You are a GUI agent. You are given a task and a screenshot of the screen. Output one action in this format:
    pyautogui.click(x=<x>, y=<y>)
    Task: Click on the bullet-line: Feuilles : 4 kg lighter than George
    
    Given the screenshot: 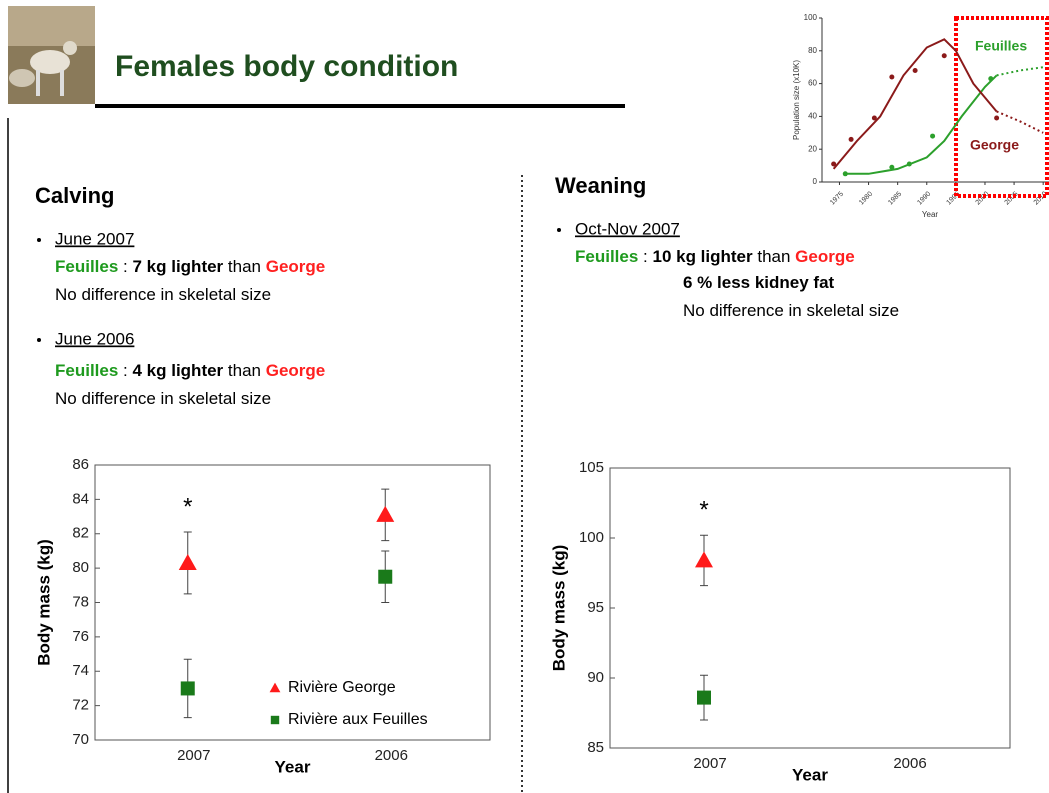 What is the action you would take?
    pyautogui.click(x=190, y=370)
    